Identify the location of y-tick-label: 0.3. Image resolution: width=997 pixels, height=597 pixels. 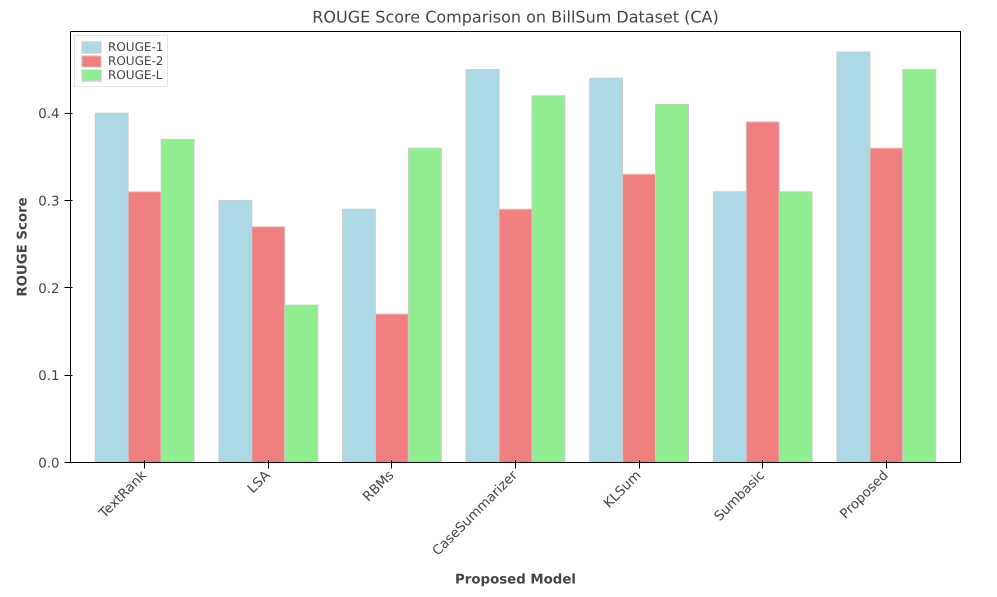
(49, 202).